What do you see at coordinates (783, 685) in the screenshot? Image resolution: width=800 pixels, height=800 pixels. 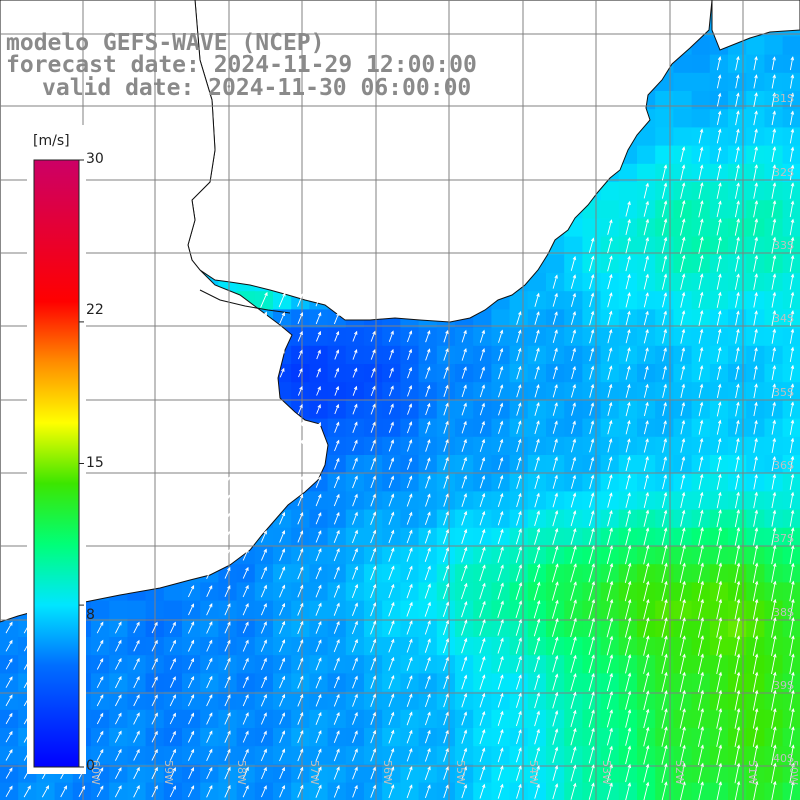 I see `lat-label: 39S` at bounding box center [783, 685].